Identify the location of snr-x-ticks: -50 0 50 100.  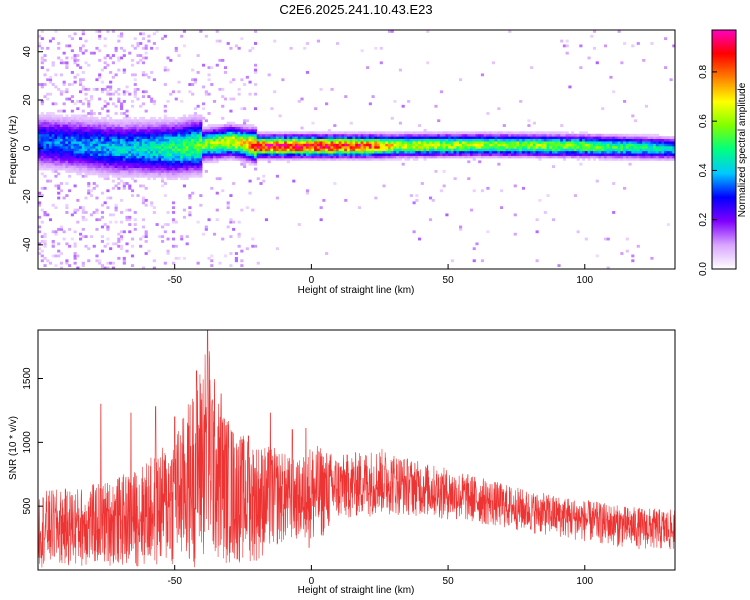
(380, 576).